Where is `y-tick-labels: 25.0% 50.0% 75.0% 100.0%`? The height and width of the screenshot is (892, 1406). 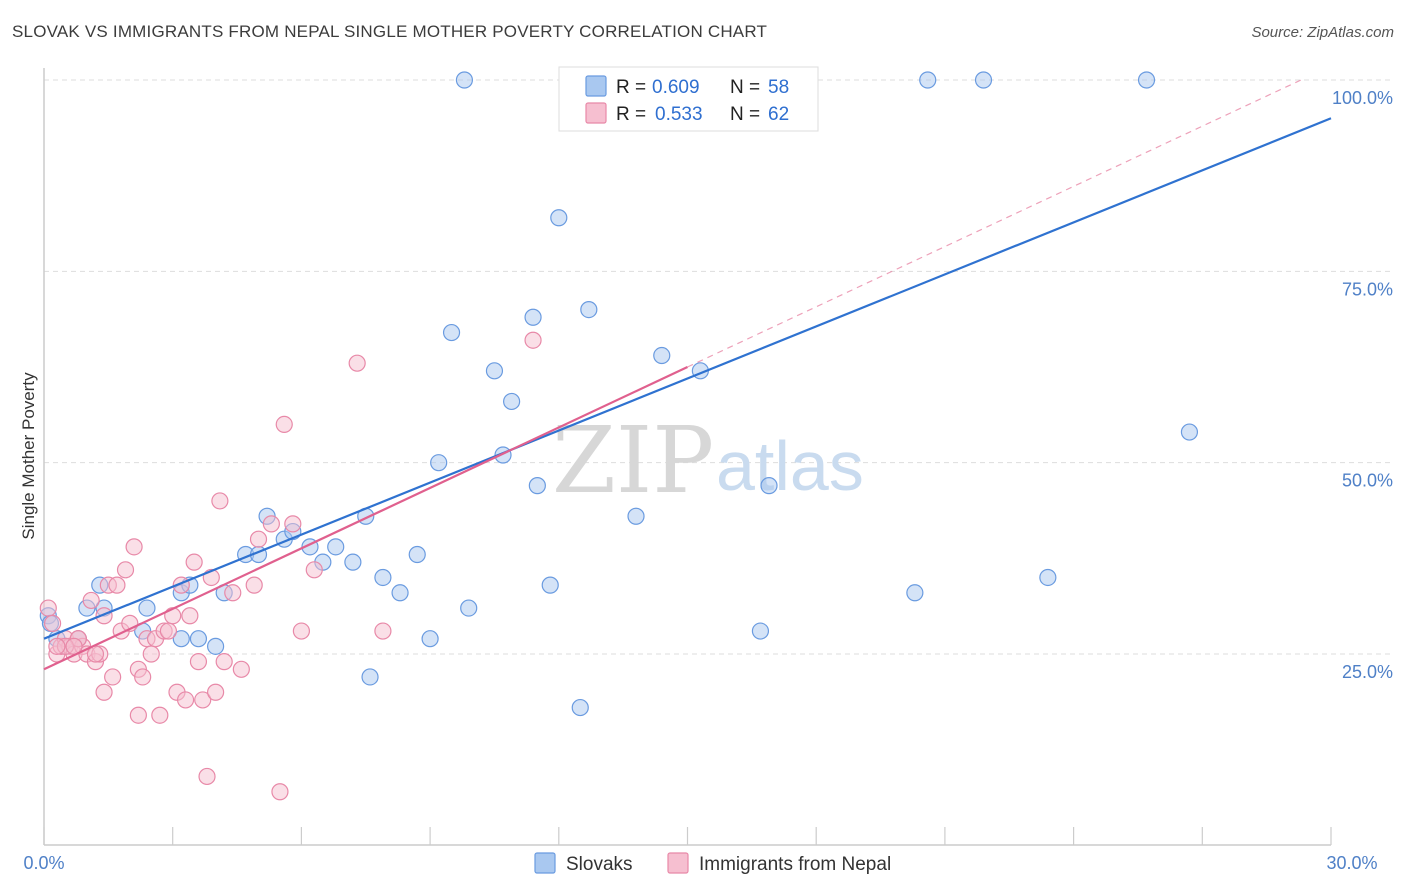 y-tick-labels: 25.0% 50.0% 75.0% 100.0% is located at coordinates (1362, 385).